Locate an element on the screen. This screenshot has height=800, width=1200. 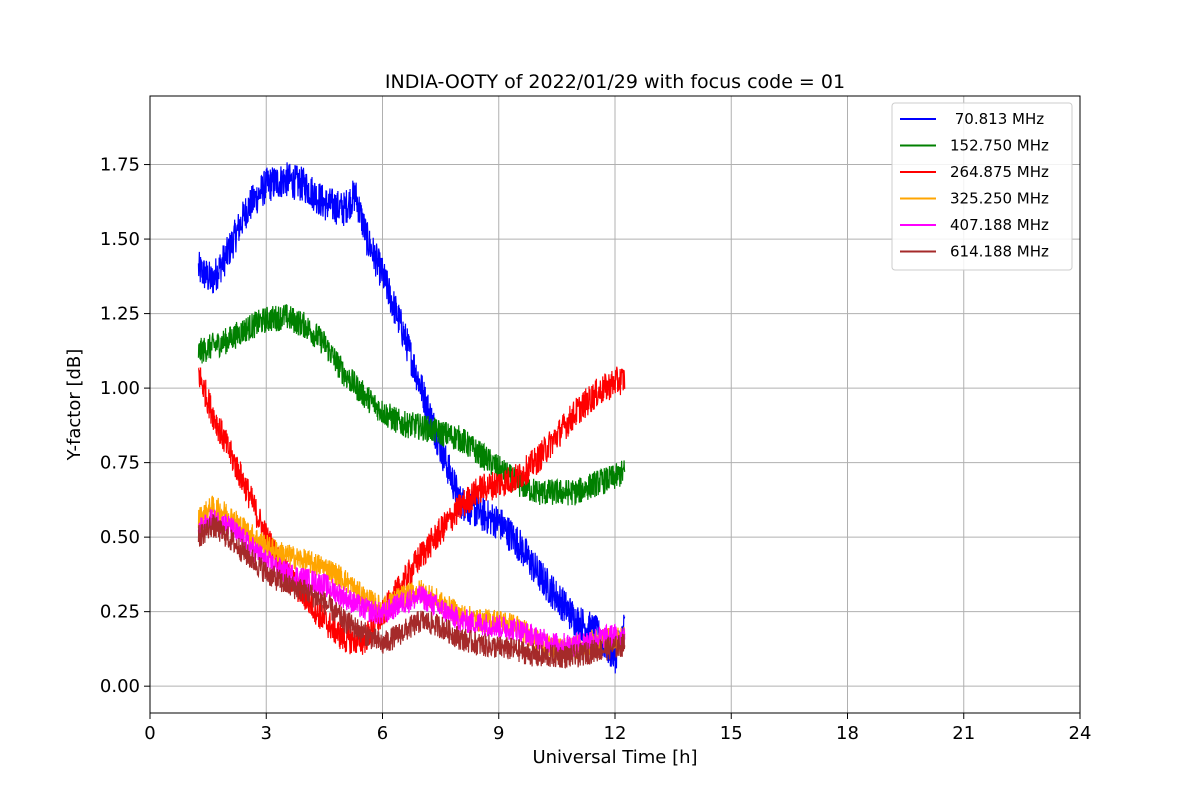
y-tick-label: 0.75 is located at coordinates (120, 463).